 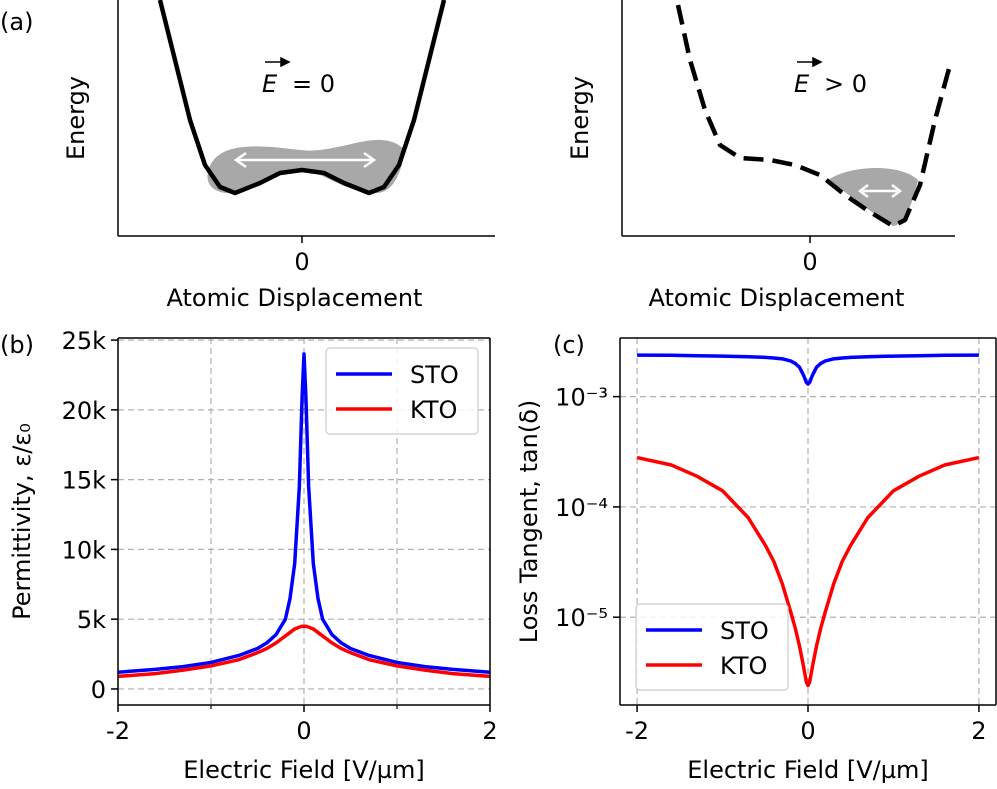 I want to click on y-tick-label: 5k, so click(x=91, y=620).